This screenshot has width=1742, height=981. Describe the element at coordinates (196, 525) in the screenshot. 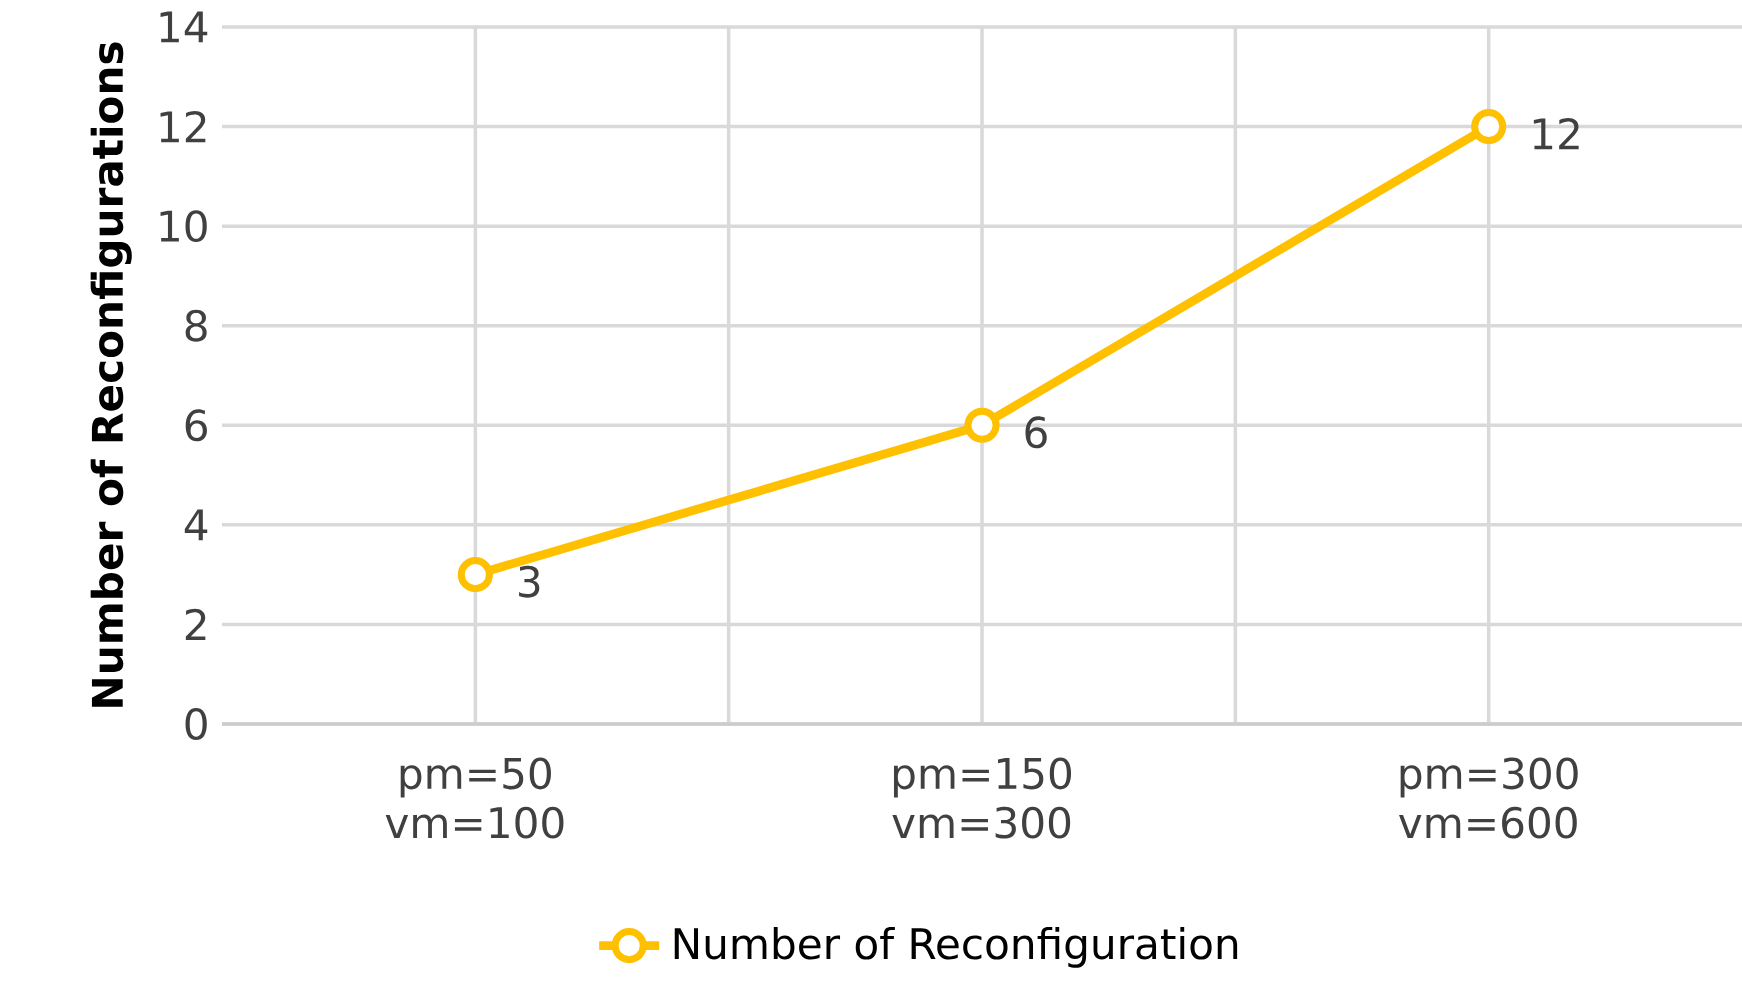

I see `y-tick-label: 4` at that location.